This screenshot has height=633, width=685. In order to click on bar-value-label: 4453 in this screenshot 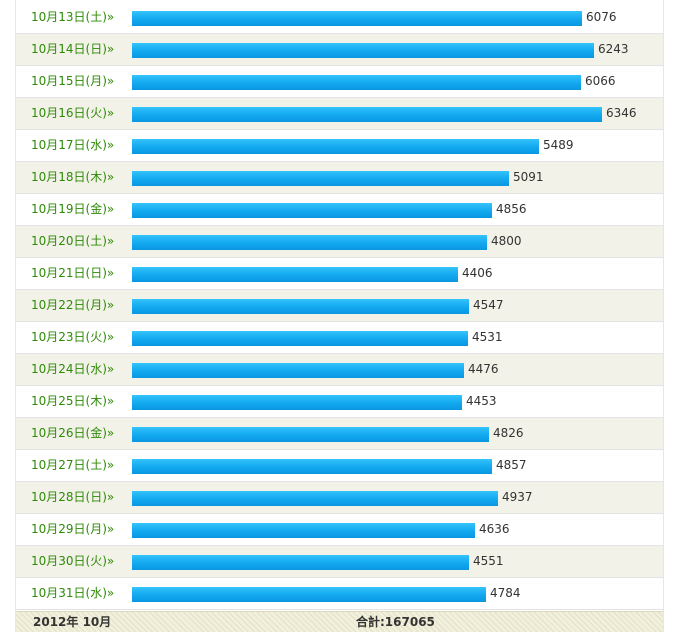, I will do `click(481, 401)`.